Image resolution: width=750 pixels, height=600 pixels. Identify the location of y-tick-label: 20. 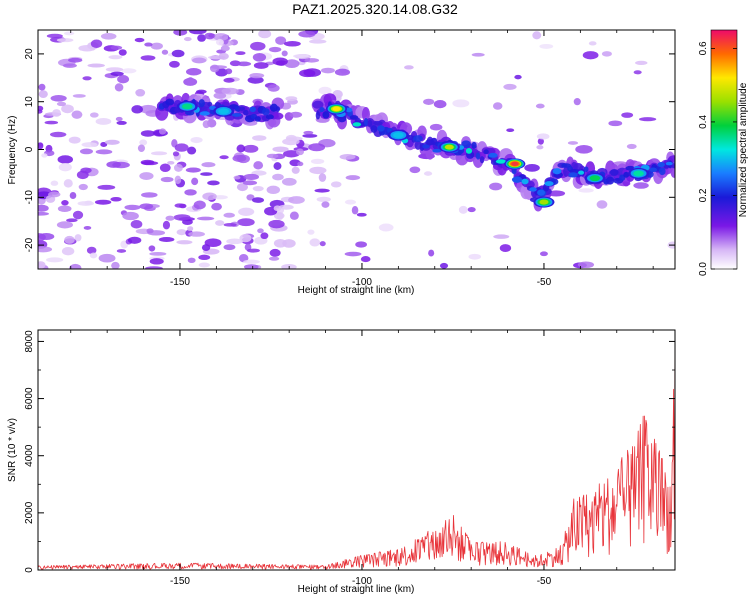
(29, 54).